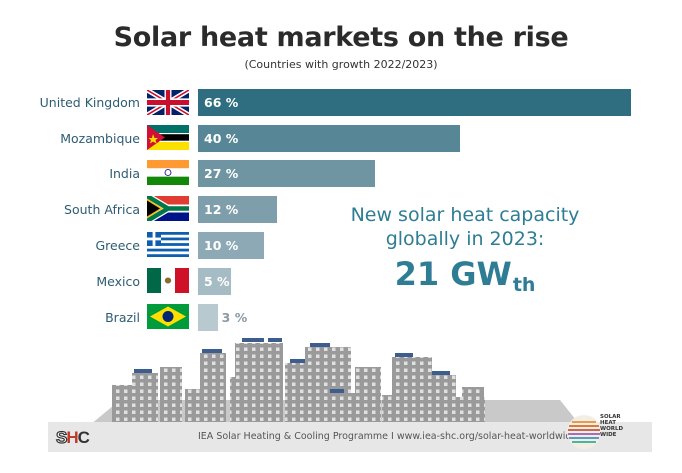 The height and width of the screenshot is (473, 682). Describe the element at coordinates (168, 172) in the screenshot. I see `india-flag-icon` at that location.